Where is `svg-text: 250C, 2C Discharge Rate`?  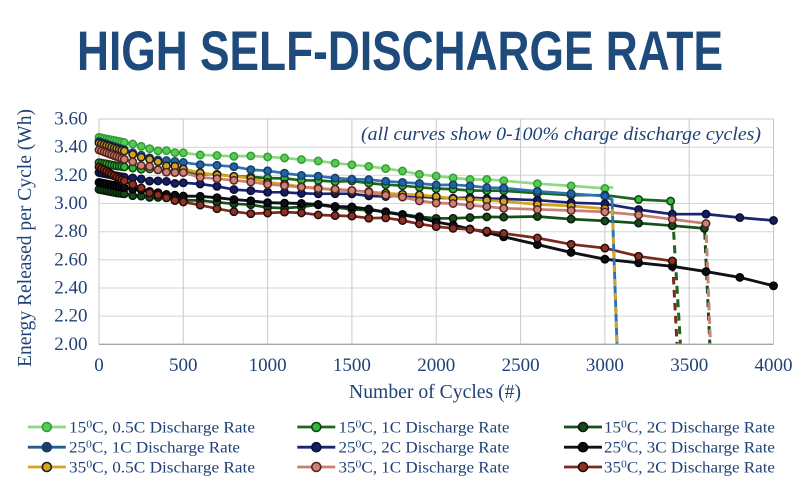
svg-text: 250C, 2C Discharge Rate is located at coordinates (424, 448).